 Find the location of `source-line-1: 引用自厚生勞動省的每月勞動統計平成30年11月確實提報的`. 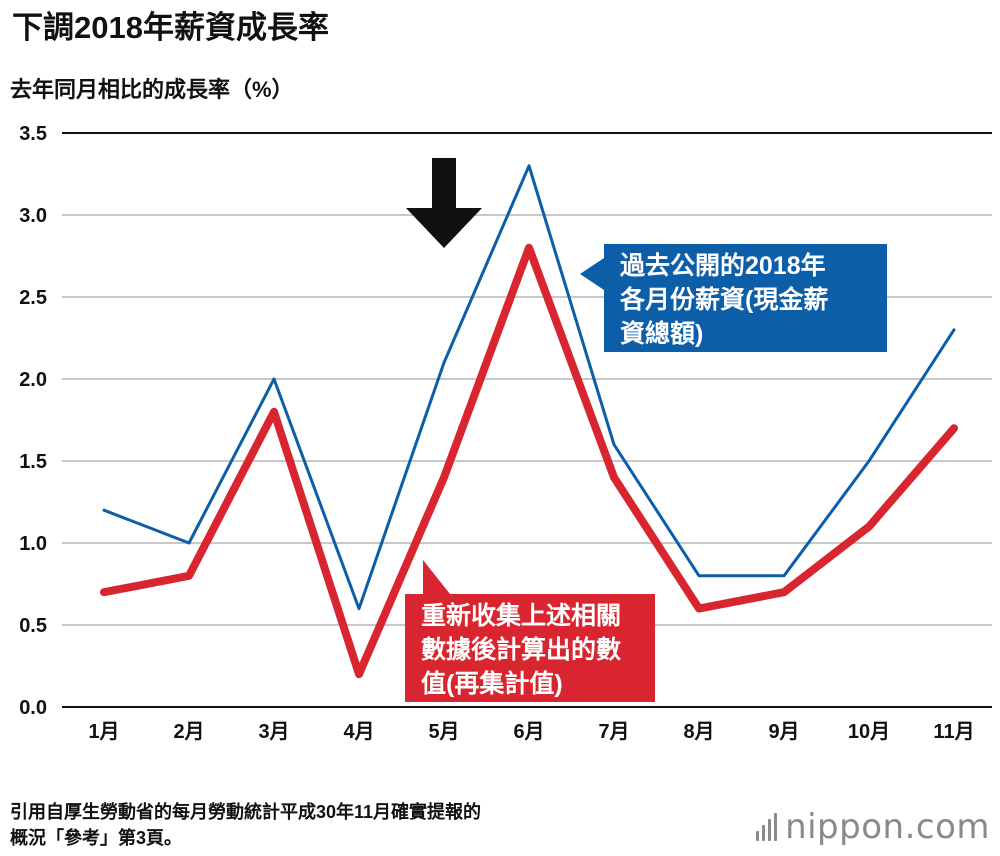

source-line-1: 引用自厚生勞動省的每月勞動統計平成30年11月確實提報的 is located at coordinates (245, 811).